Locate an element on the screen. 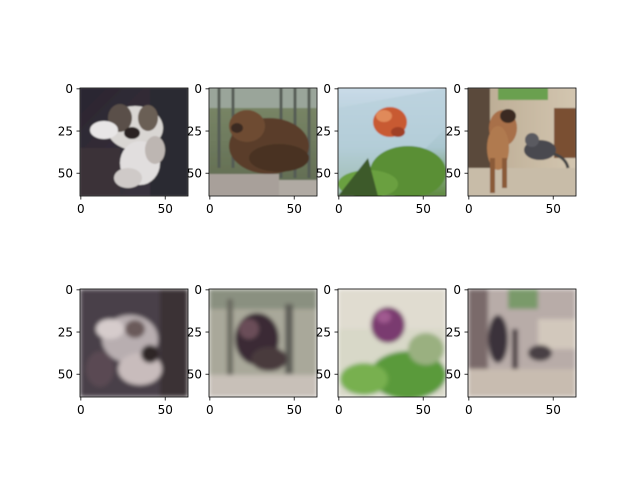 This screenshot has height=480, width=640. xtick-label-p1-0: 0 is located at coordinates (81, 209).